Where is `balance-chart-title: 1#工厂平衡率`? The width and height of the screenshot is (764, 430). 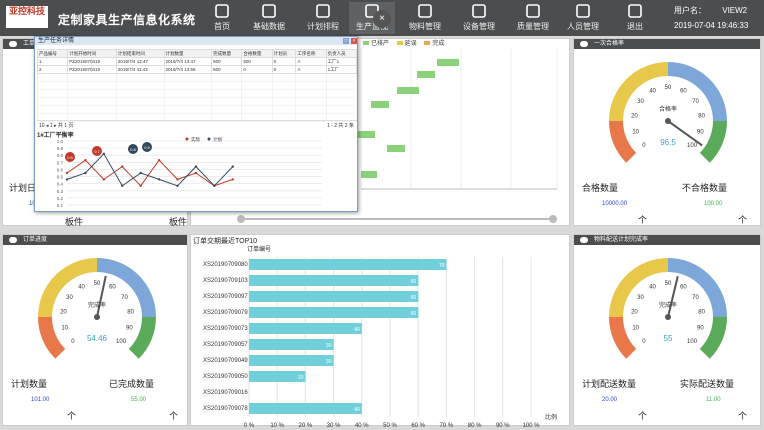 balance-chart-title: 1#工厂平衡率 is located at coordinates (55, 136).